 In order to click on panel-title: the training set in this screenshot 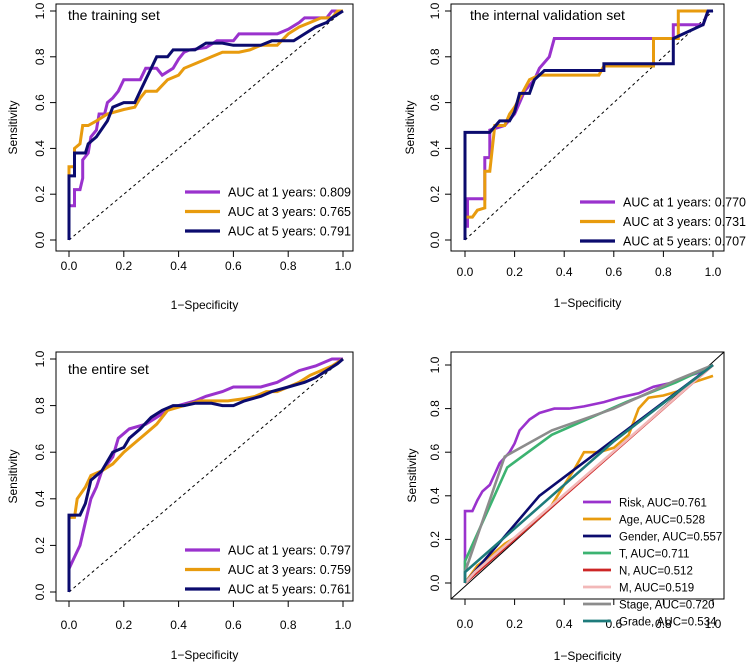, I will do `click(114, 15)`.